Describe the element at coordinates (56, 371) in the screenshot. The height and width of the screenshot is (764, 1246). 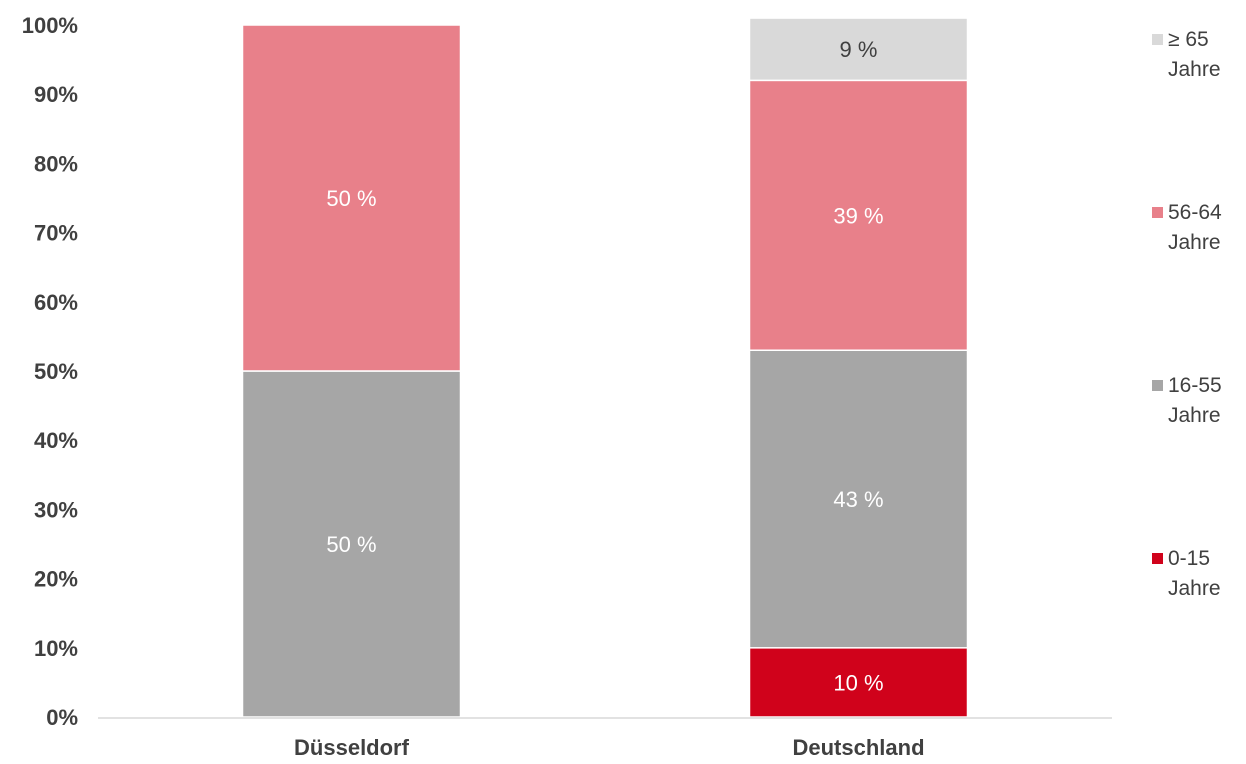
I see `y-tick-label: 50%` at that location.